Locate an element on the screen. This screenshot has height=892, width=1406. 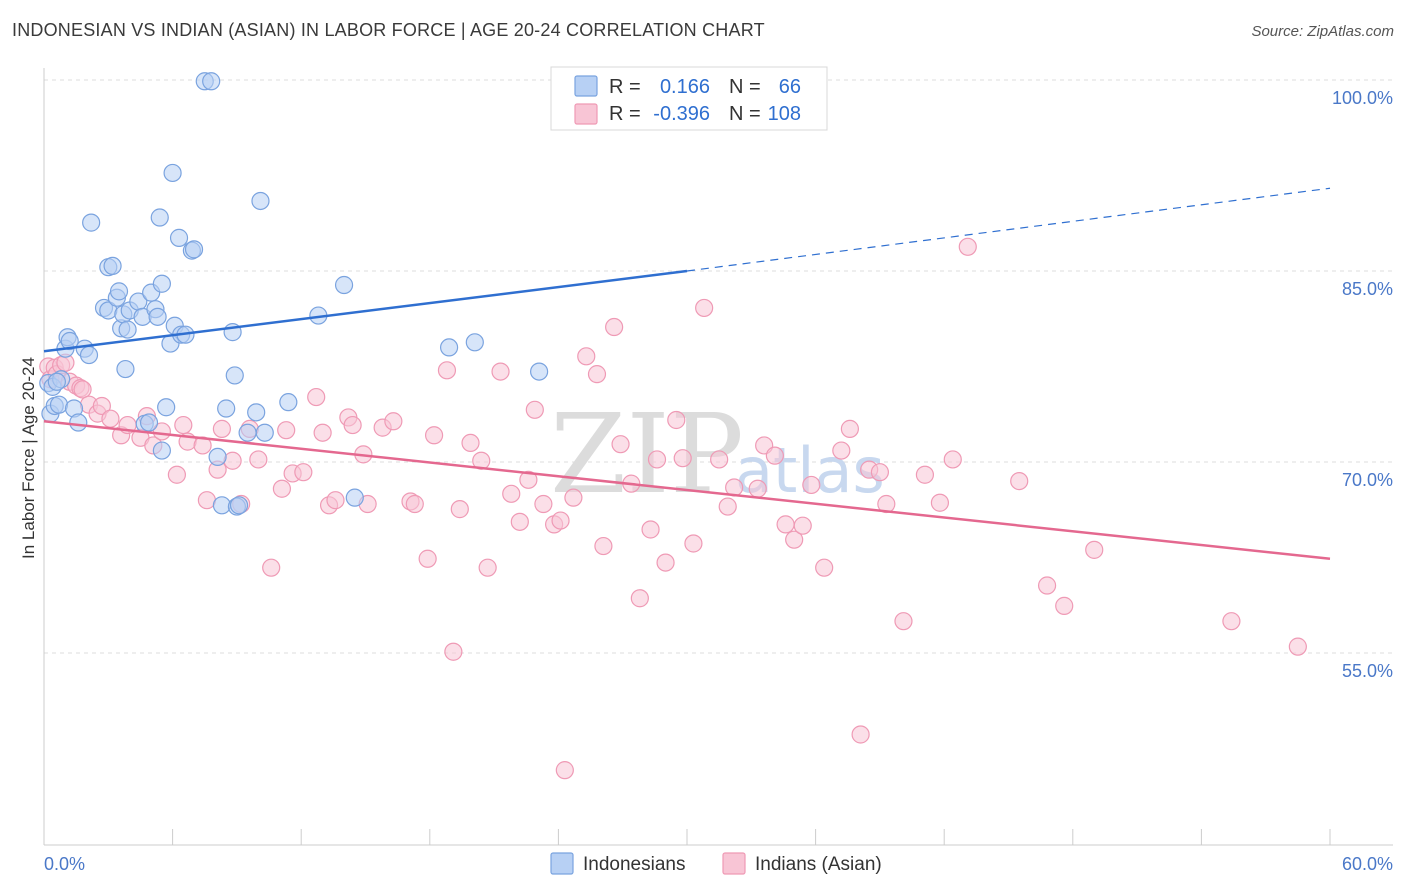
x-tick-label-min: 0.0% is located at coordinates (64, 864).